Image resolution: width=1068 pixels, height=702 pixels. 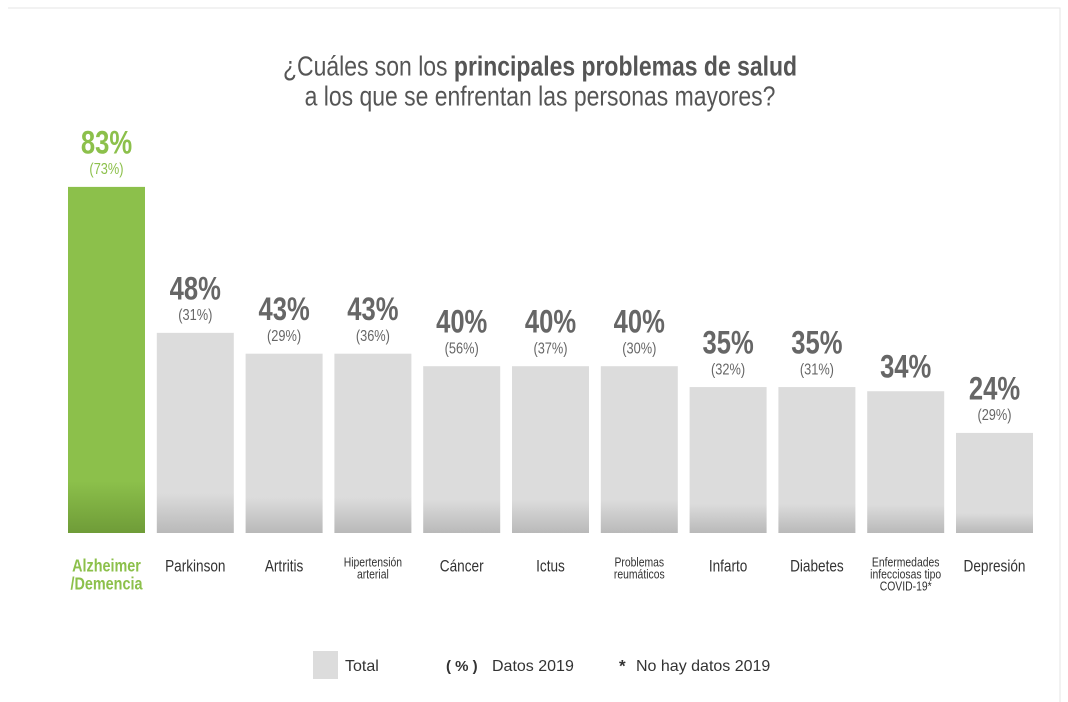 What do you see at coordinates (622, 665) in the screenshot?
I see `legend-symbol: *` at bounding box center [622, 665].